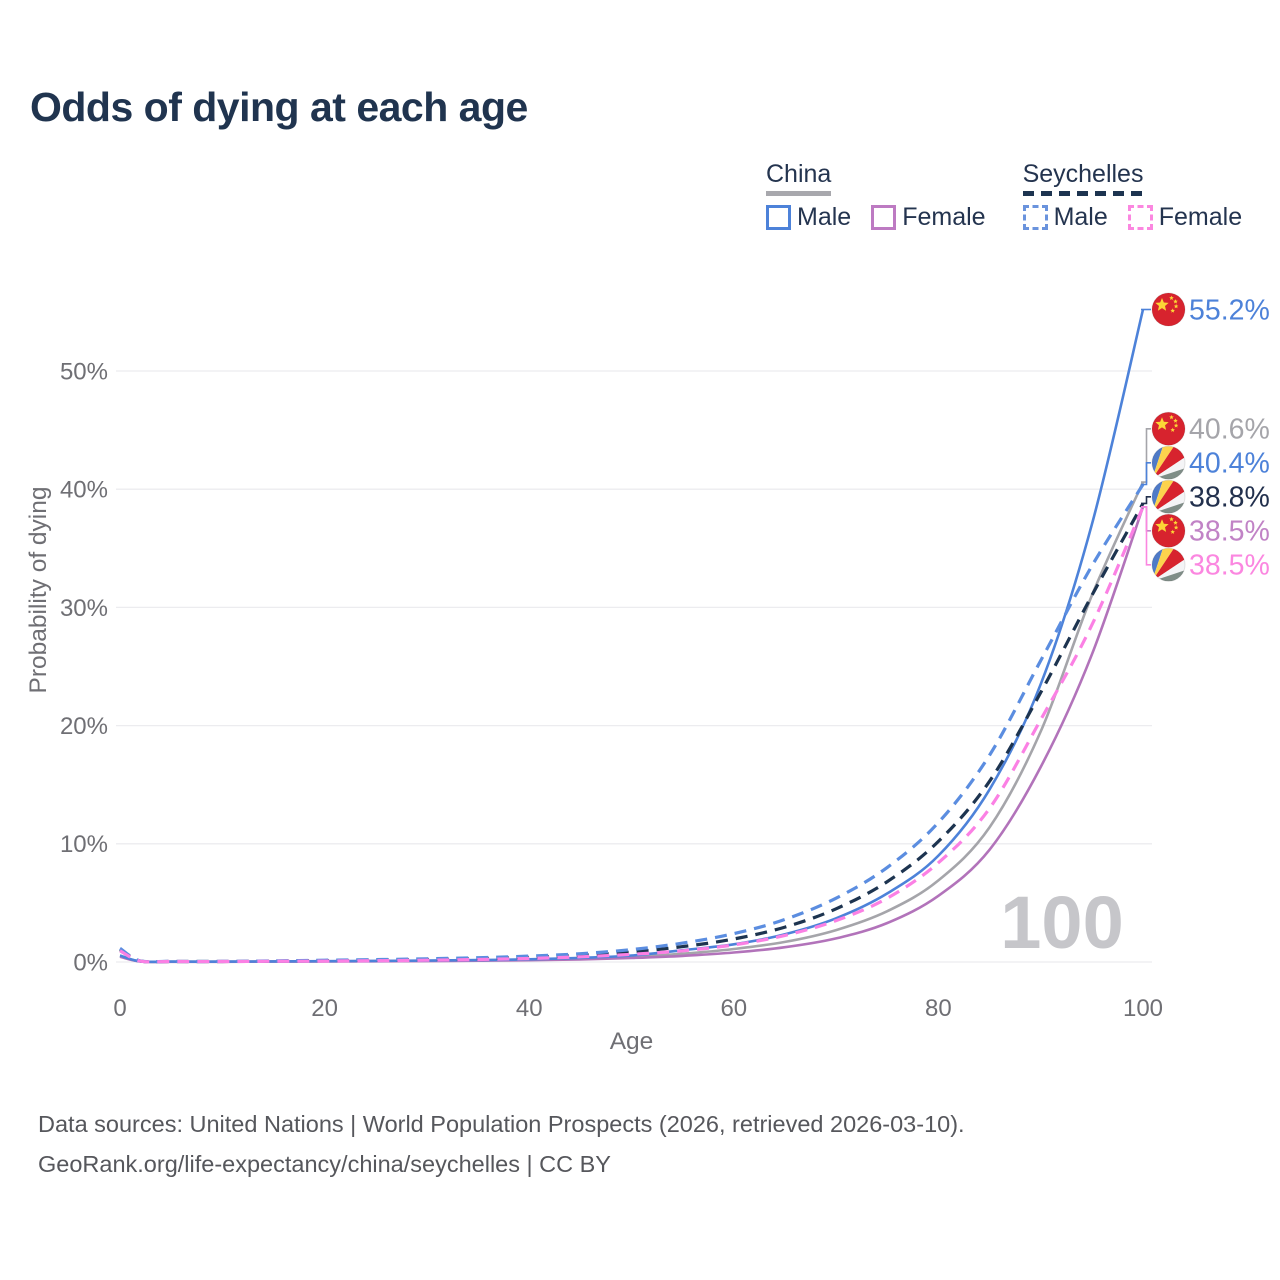 This screenshot has height=1280, width=1280. What do you see at coordinates (324, 1008) in the screenshot?
I see `x-tick-label: 20` at bounding box center [324, 1008].